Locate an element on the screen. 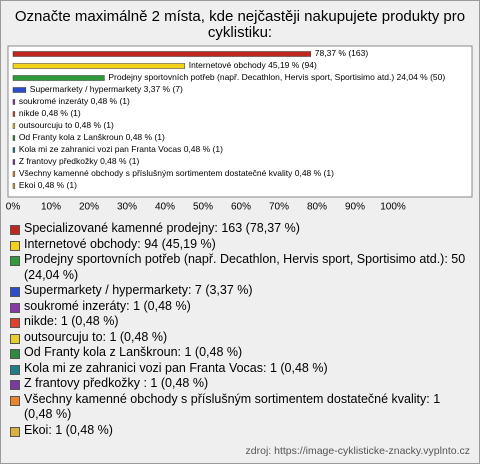 This screenshot has width=480, height=464. x-tick-label: 0% is located at coordinates (13, 207).